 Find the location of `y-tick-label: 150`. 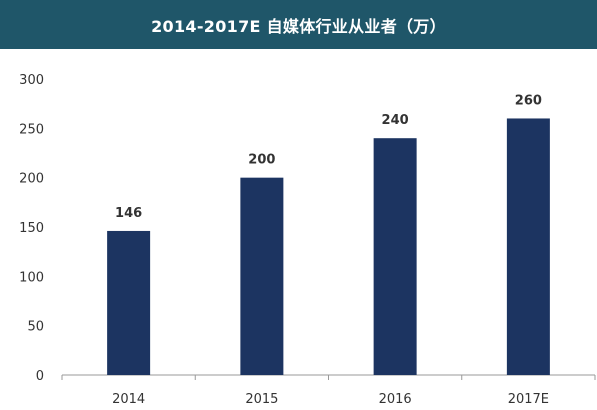

y-tick-label: 150 is located at coordinates (31, 228).